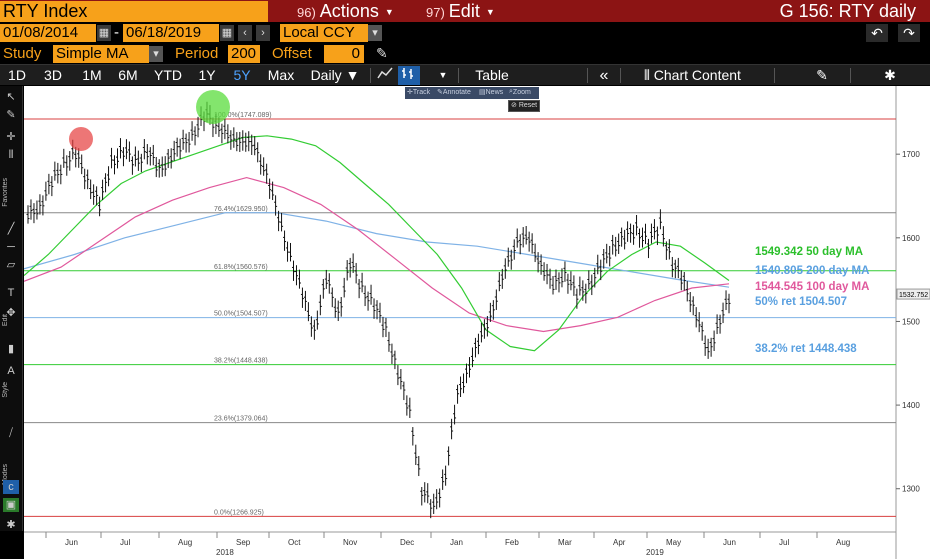 The image size is (930, 559). I want to click on range-ytd: YTD, so click(168, 75).